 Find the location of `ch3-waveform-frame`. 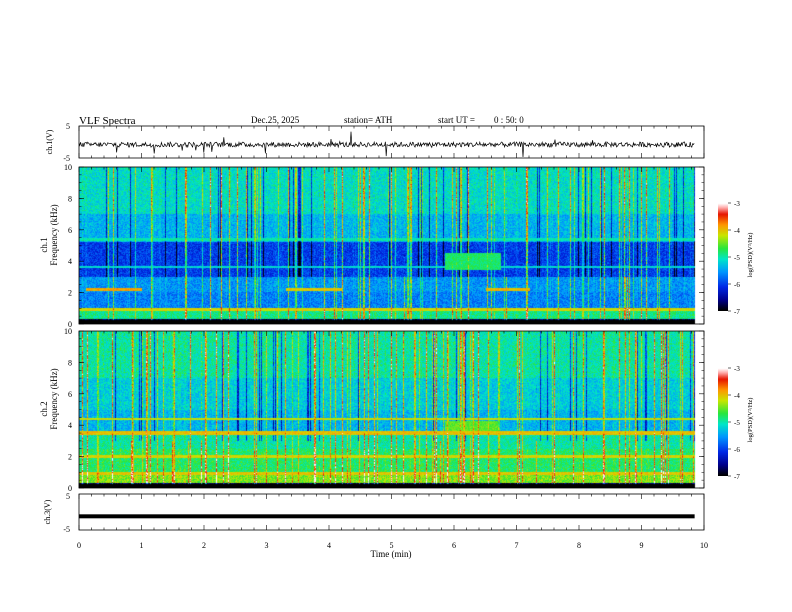

ch3-waveform-frame is located at coordinates (391, 512).